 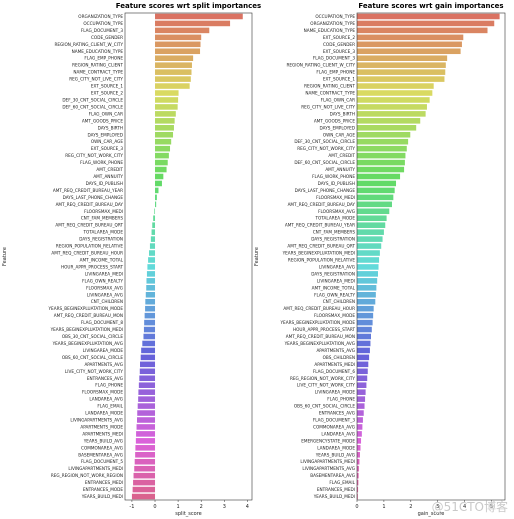 I want to click on y-tick-label: APARTMENTS_AVG, so click(x=335, y=350).